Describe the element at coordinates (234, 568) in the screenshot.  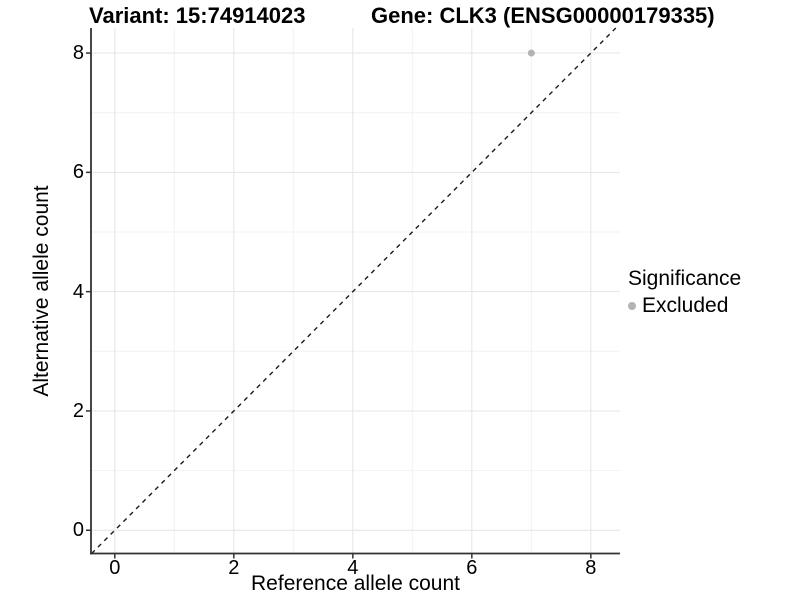
I see `x-tick-label: 2` at that location.